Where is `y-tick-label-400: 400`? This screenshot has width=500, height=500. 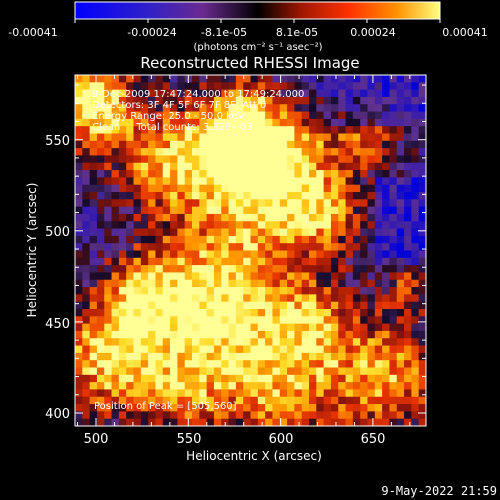
y-tick-label-400: 400 is located at coordinates (57, 414).